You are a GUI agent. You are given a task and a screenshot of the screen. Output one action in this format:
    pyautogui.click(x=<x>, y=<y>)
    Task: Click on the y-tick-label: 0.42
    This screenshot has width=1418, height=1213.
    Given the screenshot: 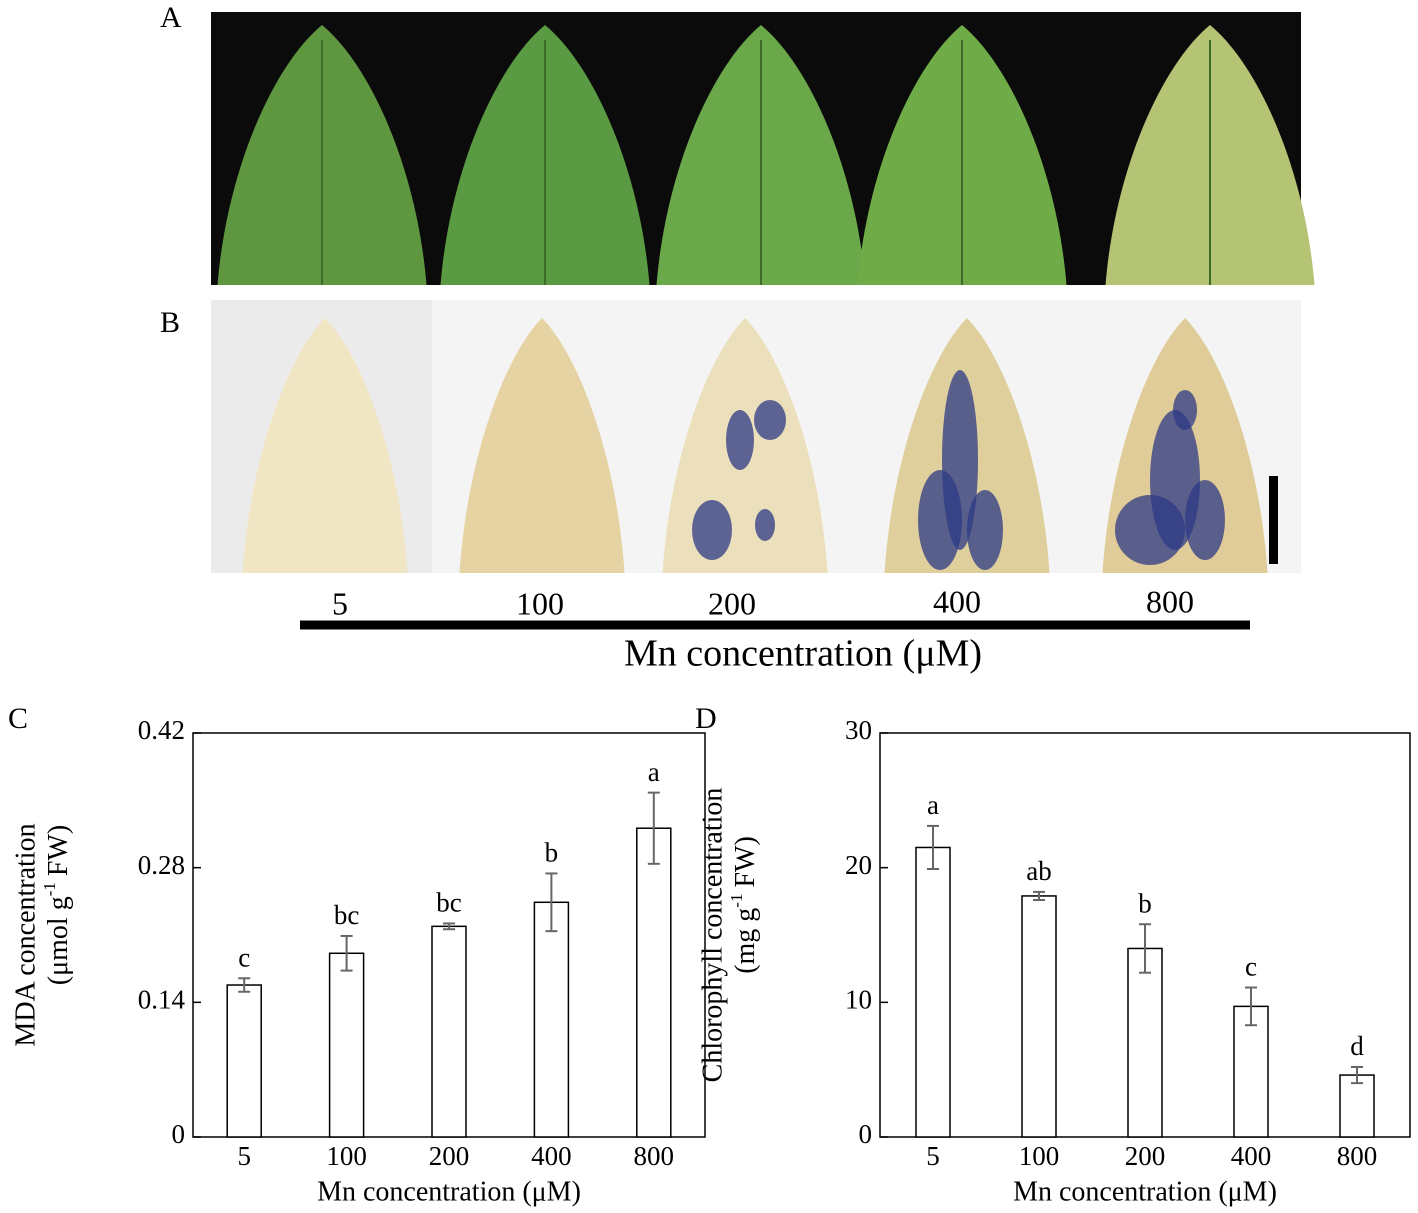 What is the action you would take?
    pyautogui.click(x=161, y=730)
    